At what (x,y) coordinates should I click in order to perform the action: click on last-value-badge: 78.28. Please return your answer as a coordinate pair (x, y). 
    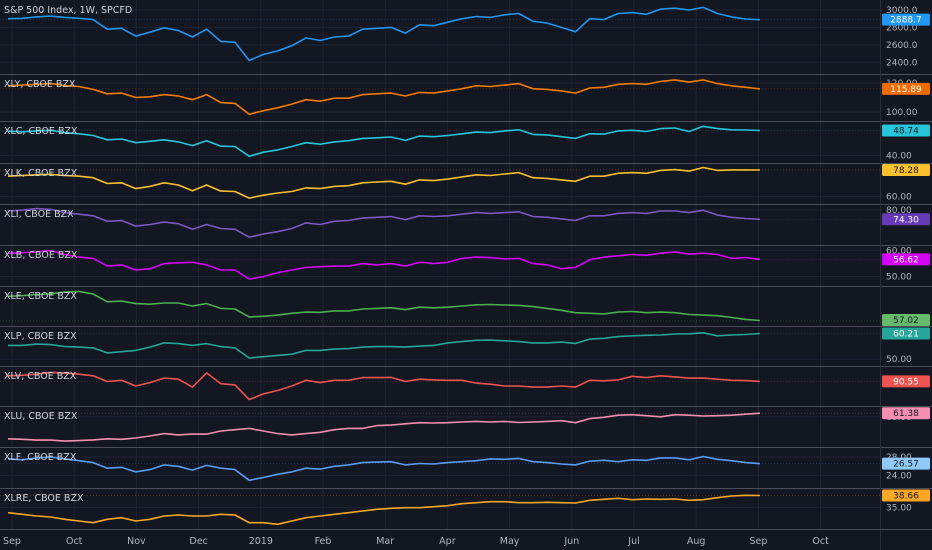
    Looking at the image, I should click on (906, 170).